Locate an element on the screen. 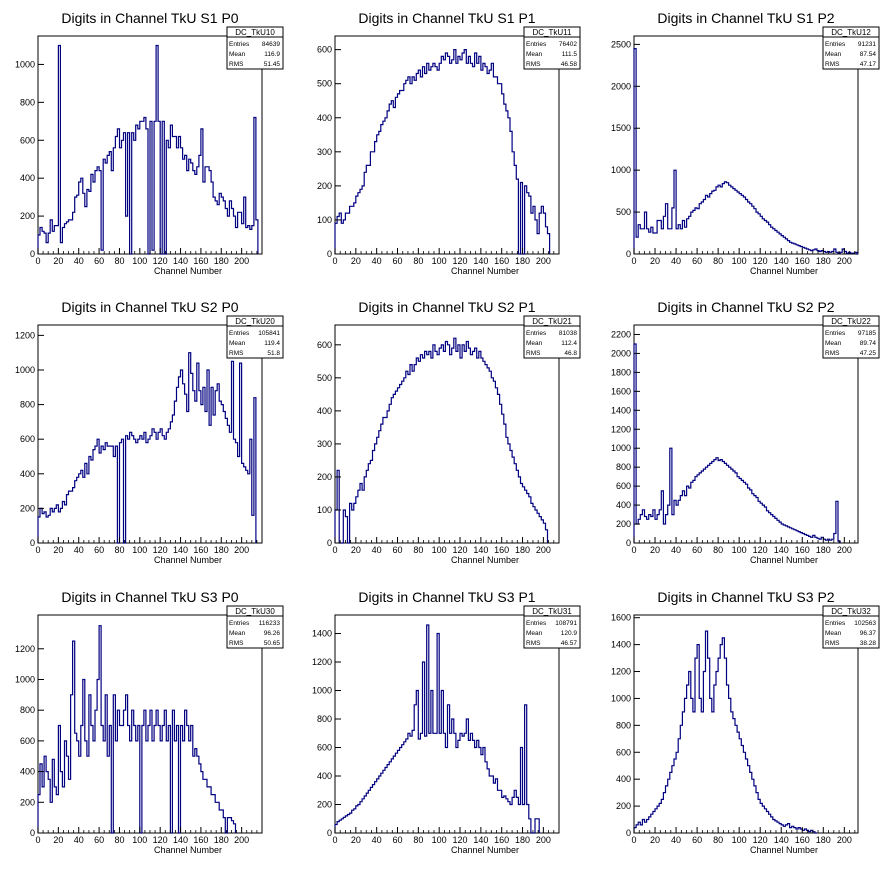 The width and height of the screenshot is (896, 872). y-tick-label: 1600 is located at coordinates (621, 618).